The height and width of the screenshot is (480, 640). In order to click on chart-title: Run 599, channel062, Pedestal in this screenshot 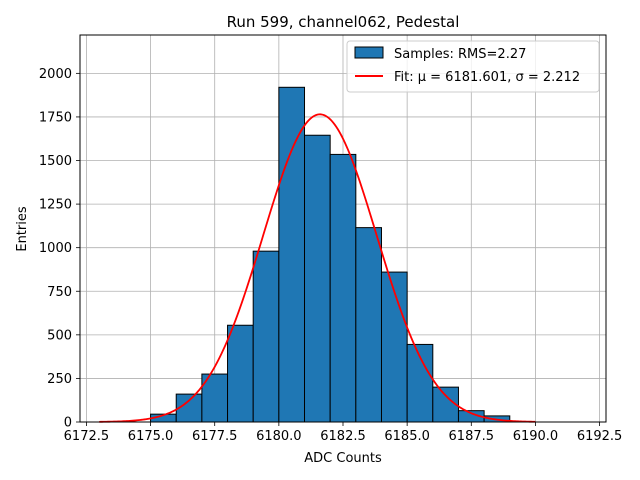, I will do `click(343, 22)`.